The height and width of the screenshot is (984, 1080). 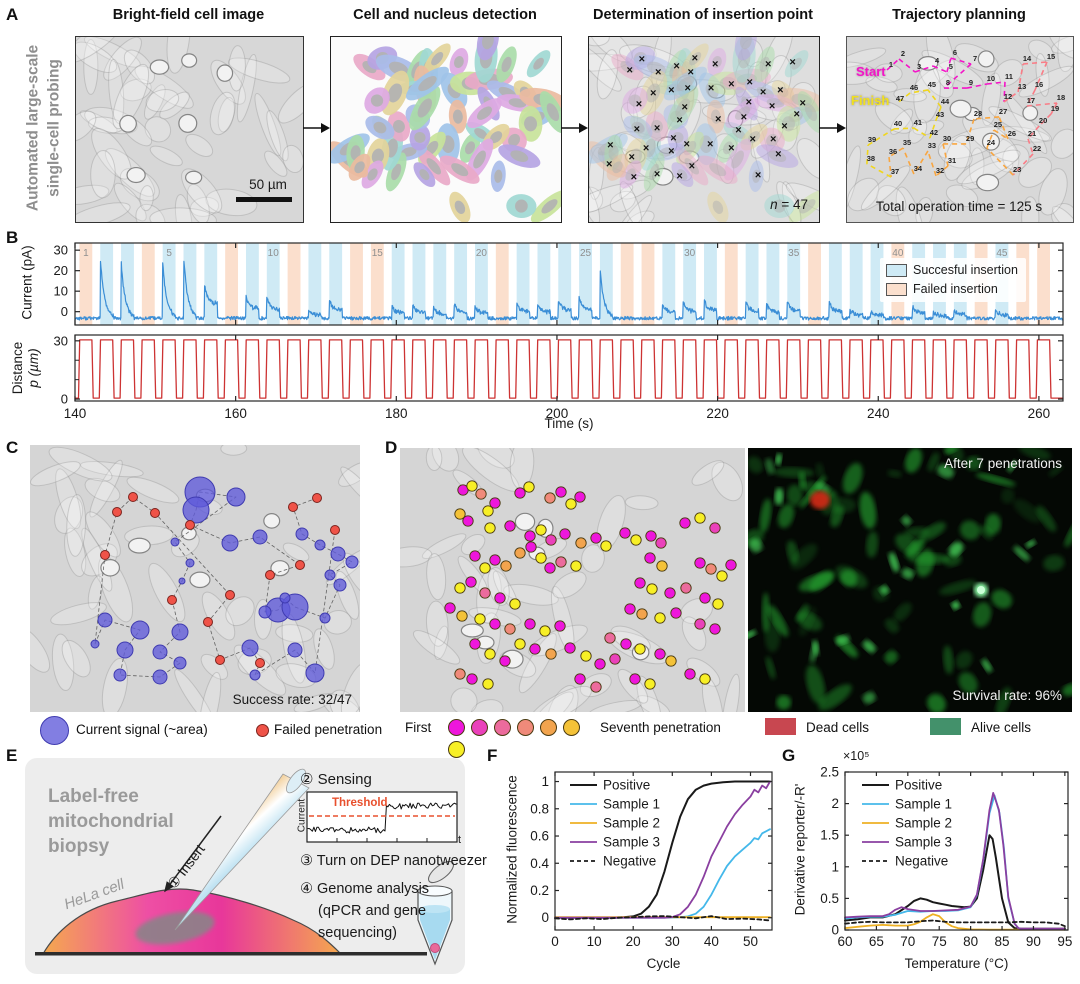 I want to click on svg-text: 26, so click(x=1012, y=133).